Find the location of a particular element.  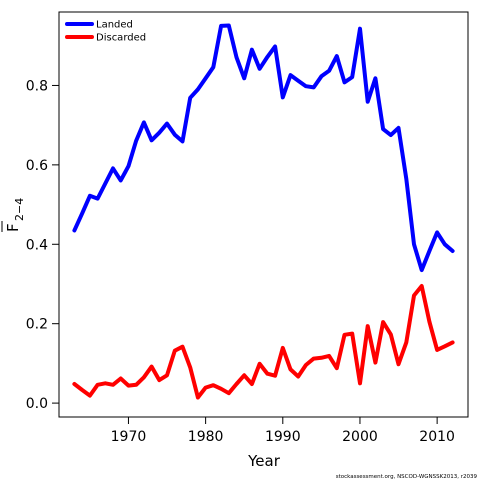

y-tick-label: 0.8 is located at coordinates (37, 86).